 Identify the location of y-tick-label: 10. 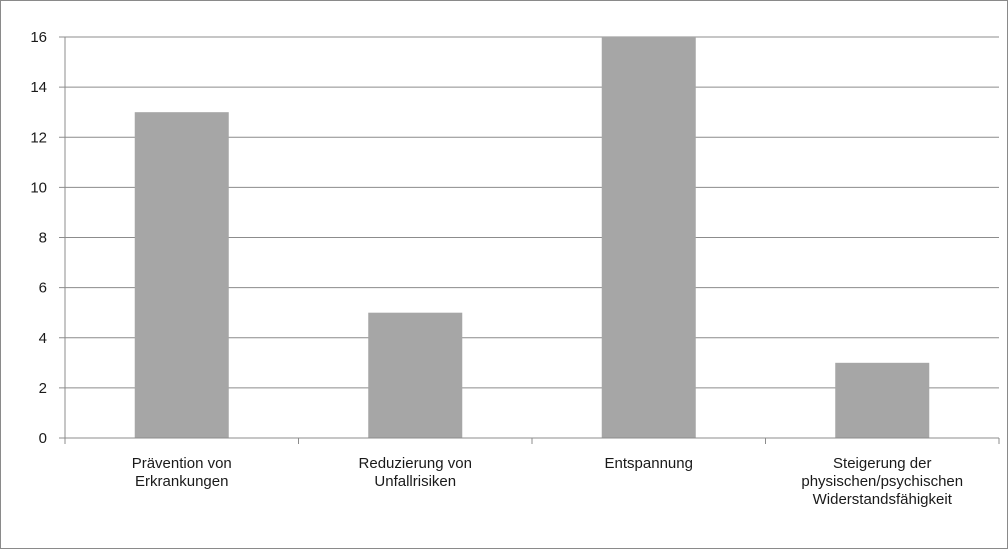
(38, 187).